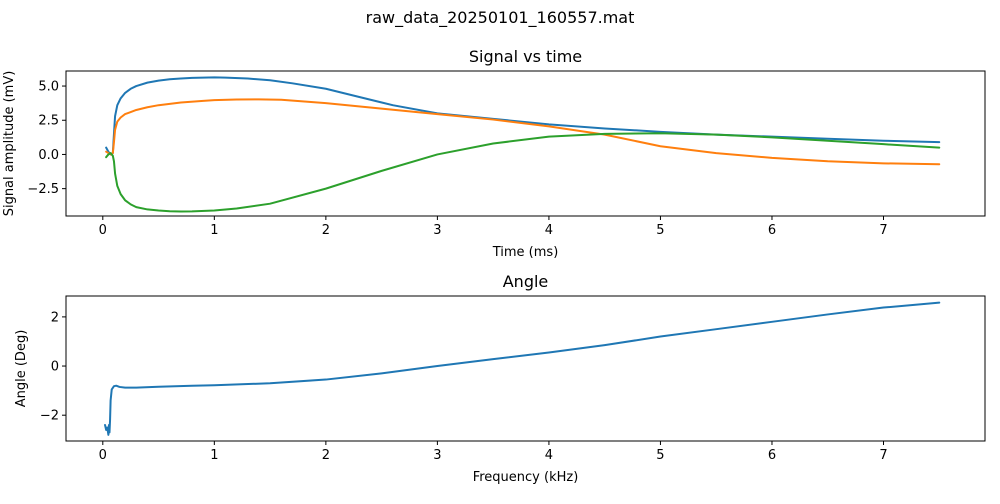 This screenshot has width=1000, height=504. What do you see at coordinates (103, 230) in the screenshot?
I see `signal-xtick-label: 0` at bounding box center [103, 230].